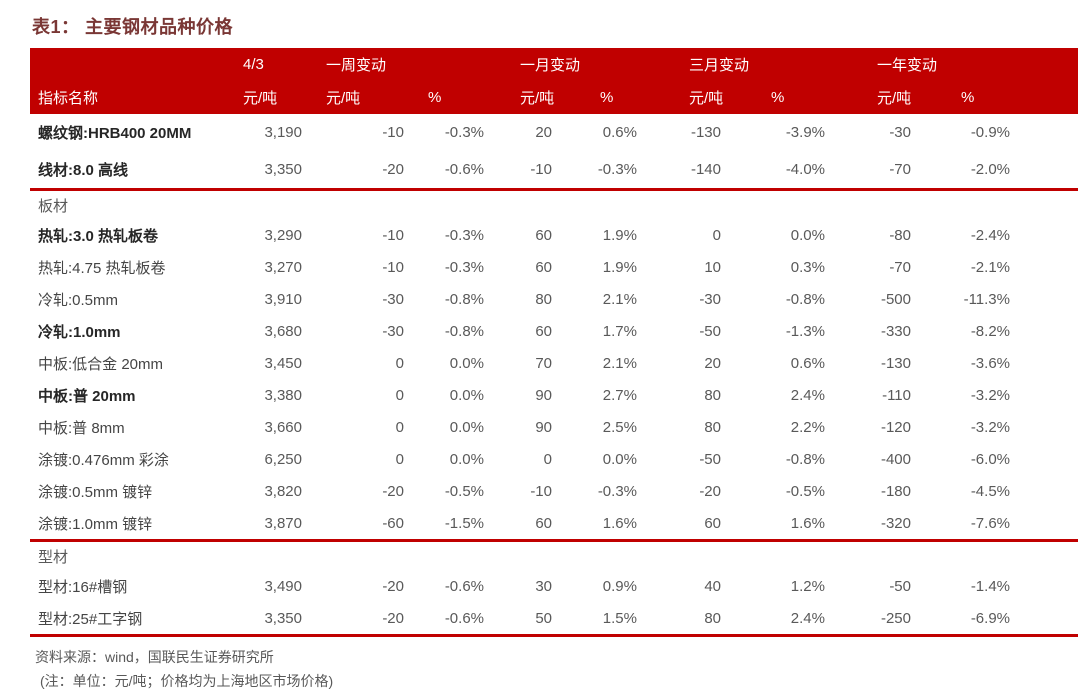 This screenshot has width=1080, height=697. Describe the element at coordinates (283, 427) in the screenshot. I see `value-cell: 3,660` at that location.